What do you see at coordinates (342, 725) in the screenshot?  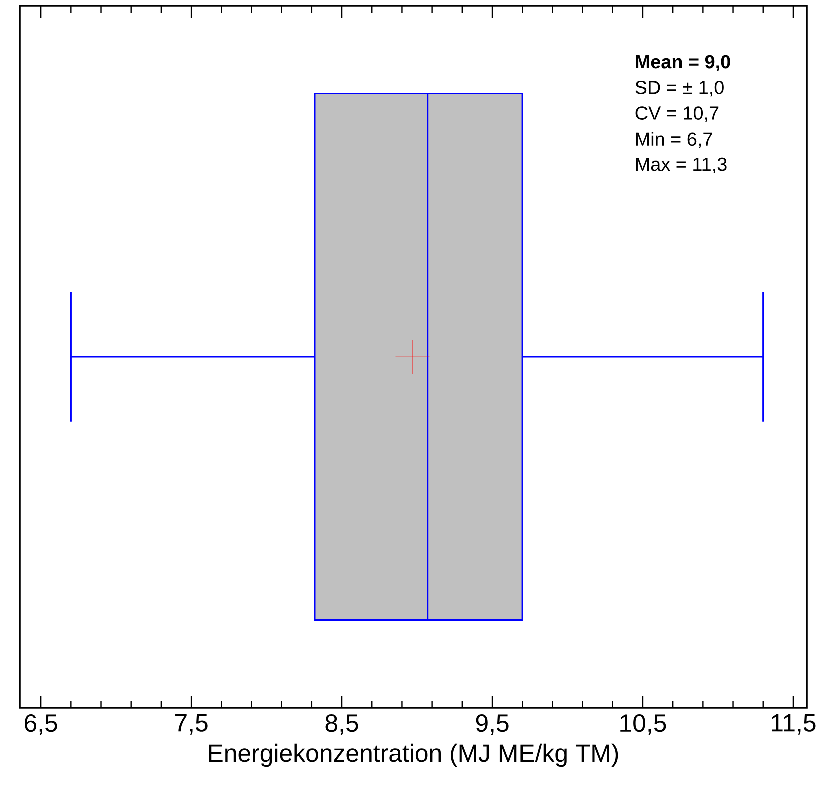 I see `x-tick-label: 8,5` at bounding box center [342, 725].